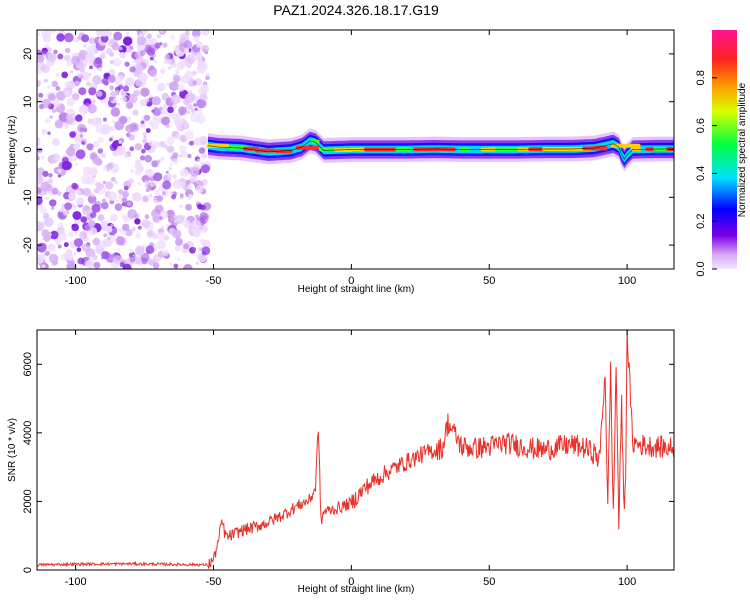 The image size is (750, 600). I want to click on ridge-hotspot, so click(315, 141).